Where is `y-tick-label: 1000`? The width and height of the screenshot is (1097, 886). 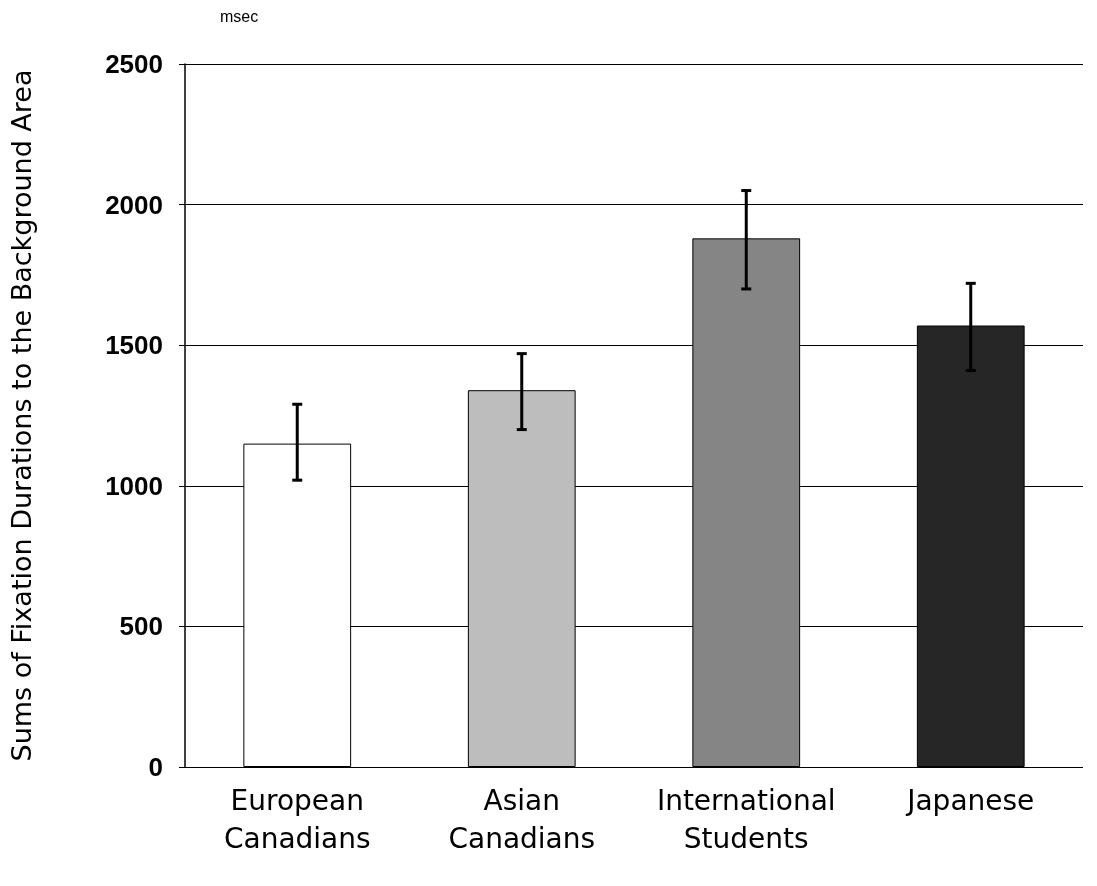
y-tick-label: 1000 is located at coordinates (134, 485).